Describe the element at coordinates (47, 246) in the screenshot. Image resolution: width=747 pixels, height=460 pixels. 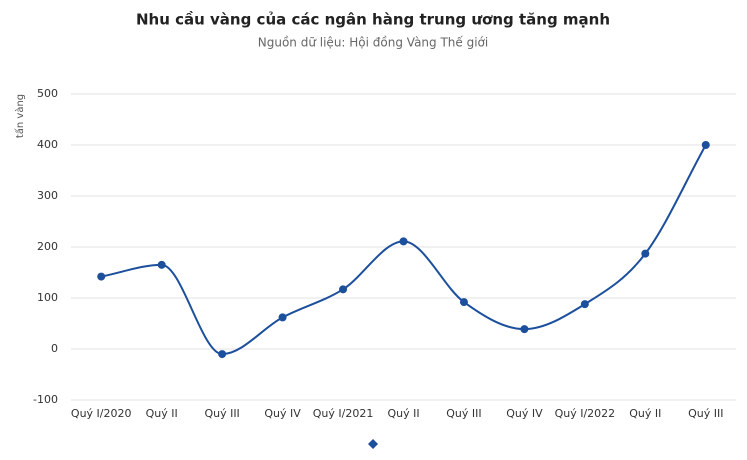
I see `y-tick-label: 200` at that location.